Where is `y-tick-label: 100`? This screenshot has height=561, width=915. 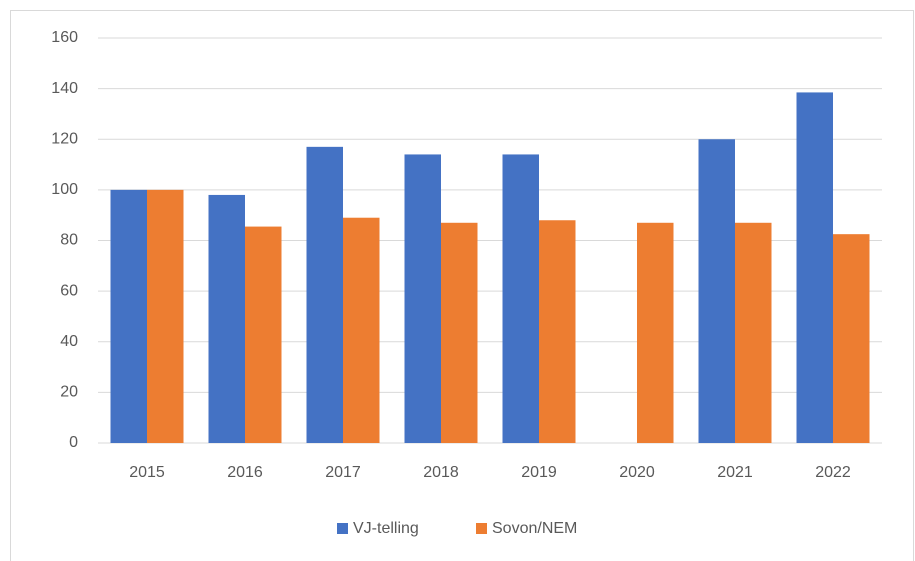
y-tick-label: 100 is located at coordinates (64, 189).